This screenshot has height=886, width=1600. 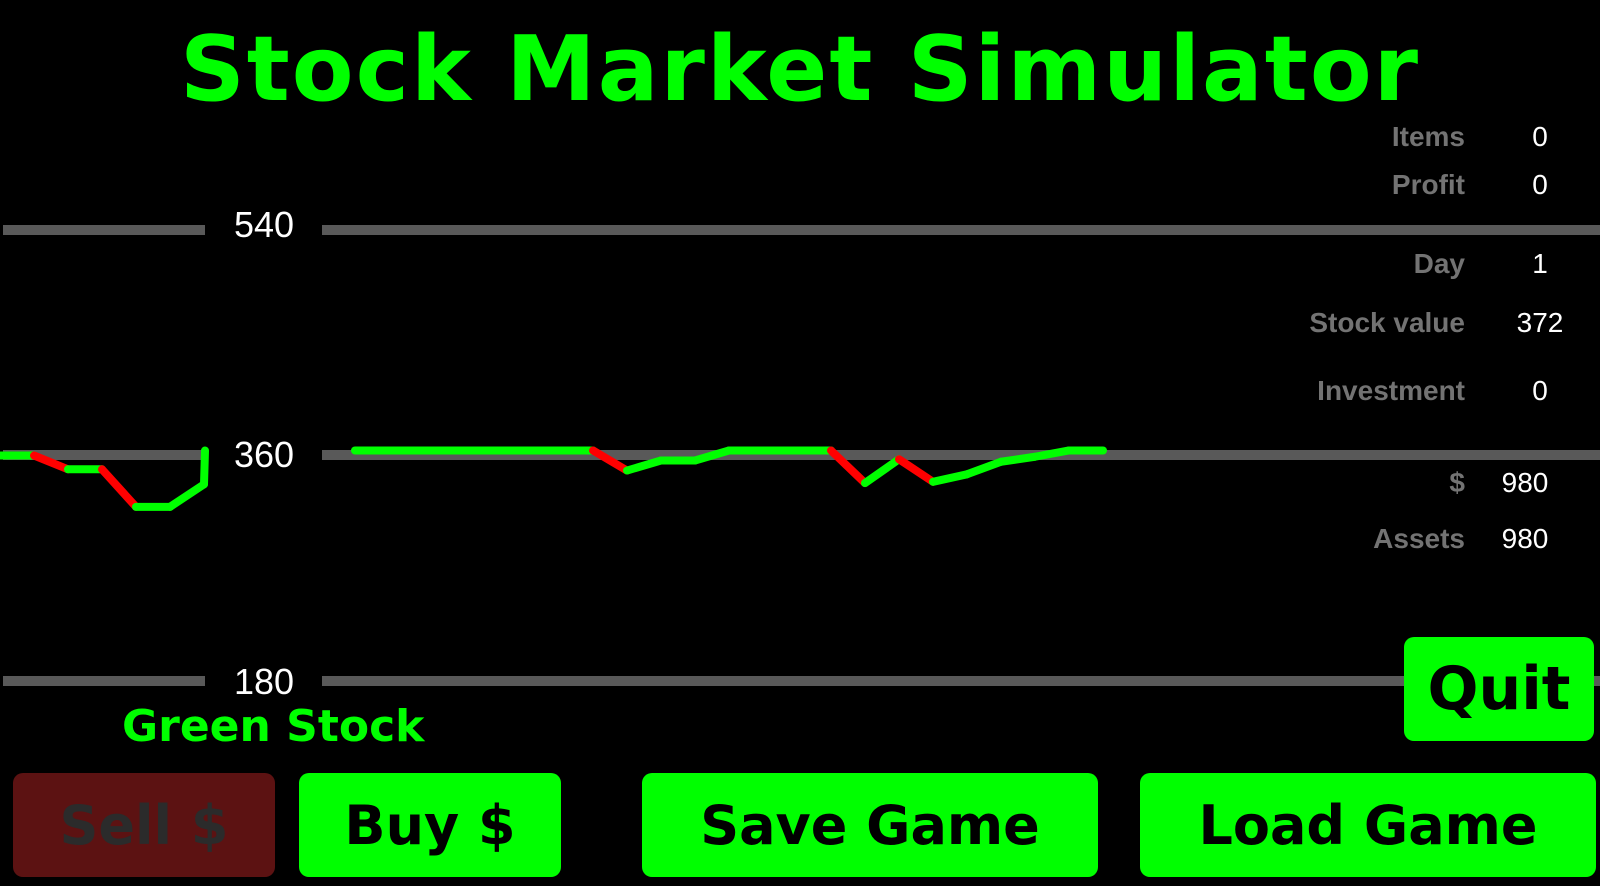 What do you see at coordinates (870, 825) in the screenshot?
I see `save-game-button: Save Game` at bounding box center [870, 825].